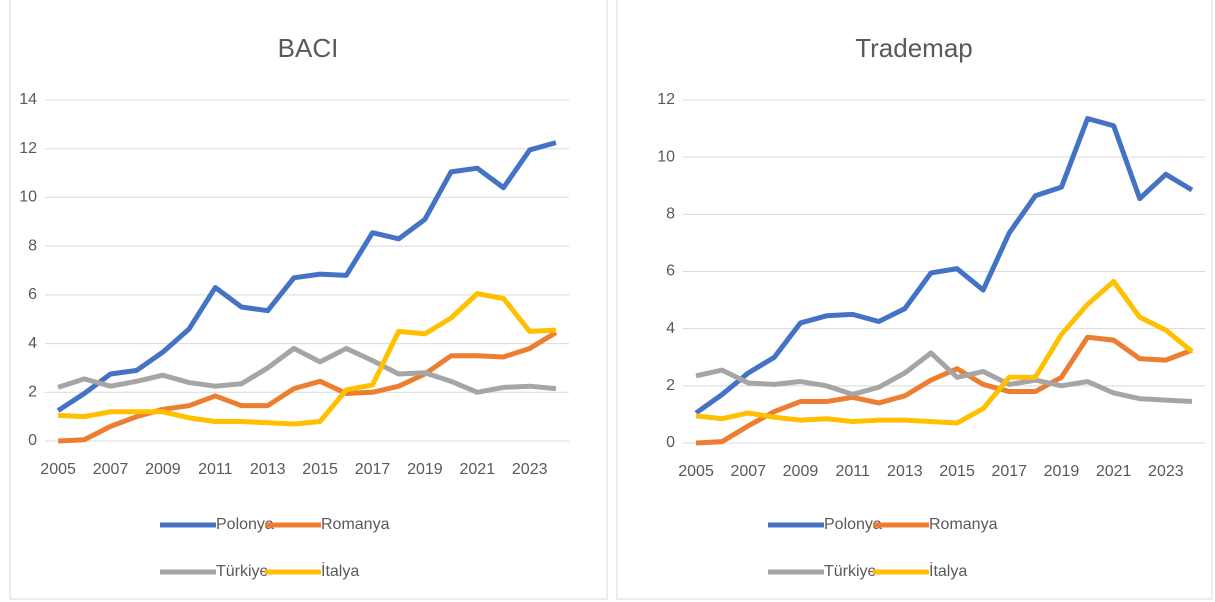 The image size is (1215, 602). Describe the element at coordinates (914, 48) in the screenshot. I see `chart-title: Trademap` at that location.